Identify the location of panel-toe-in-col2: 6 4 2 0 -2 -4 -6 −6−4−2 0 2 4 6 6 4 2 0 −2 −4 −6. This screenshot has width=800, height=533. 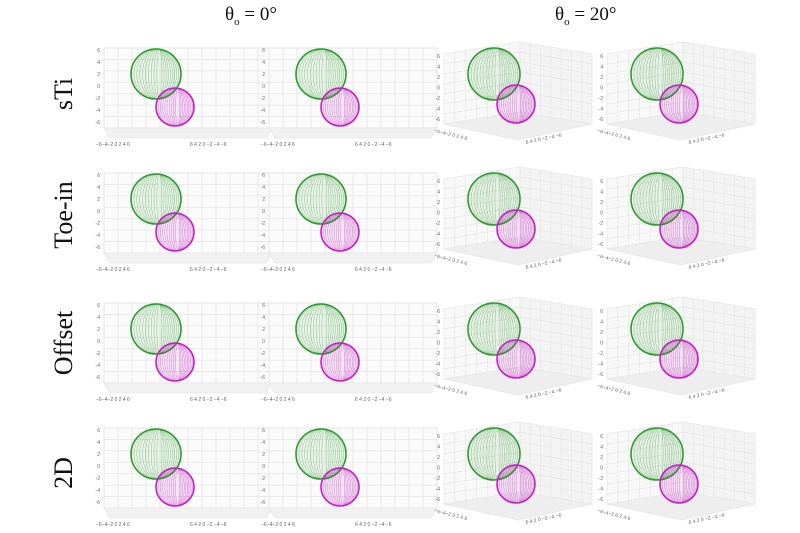
(350, 221).